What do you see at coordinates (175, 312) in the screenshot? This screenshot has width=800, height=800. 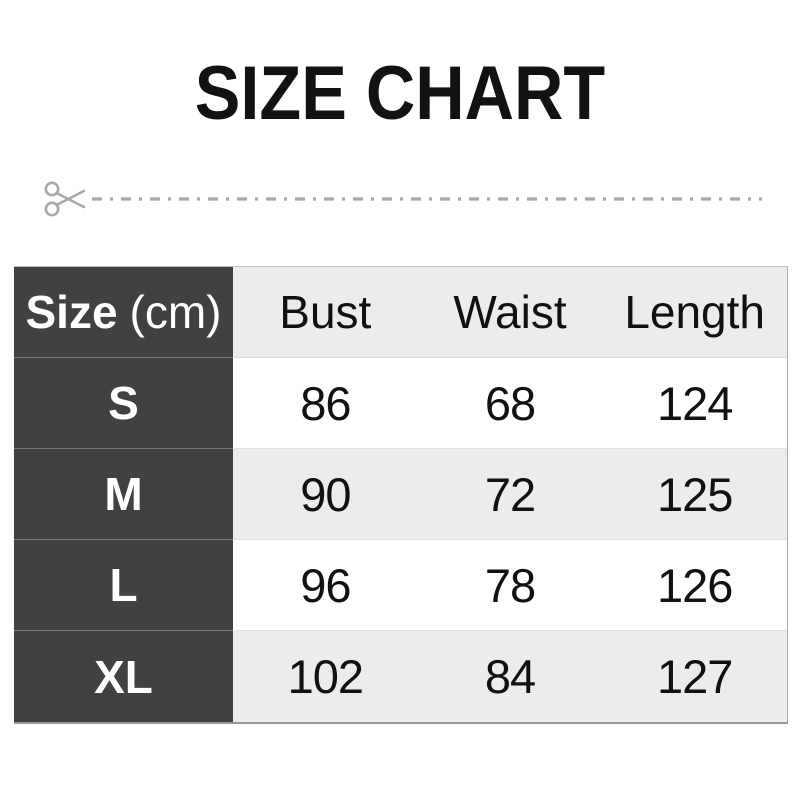 I see `unit-label: (cm)` at bounding box center [175, 312].